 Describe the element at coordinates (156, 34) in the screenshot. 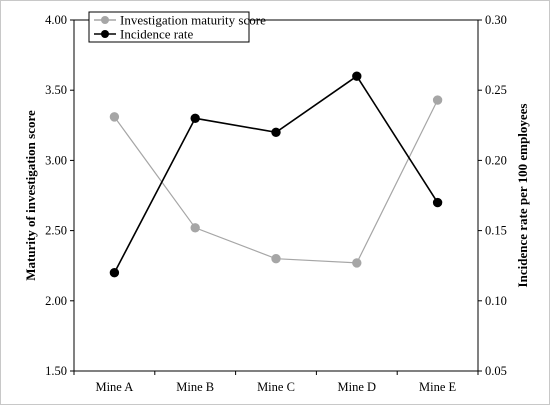

I see `legend-label: Incidence rate` at that location.